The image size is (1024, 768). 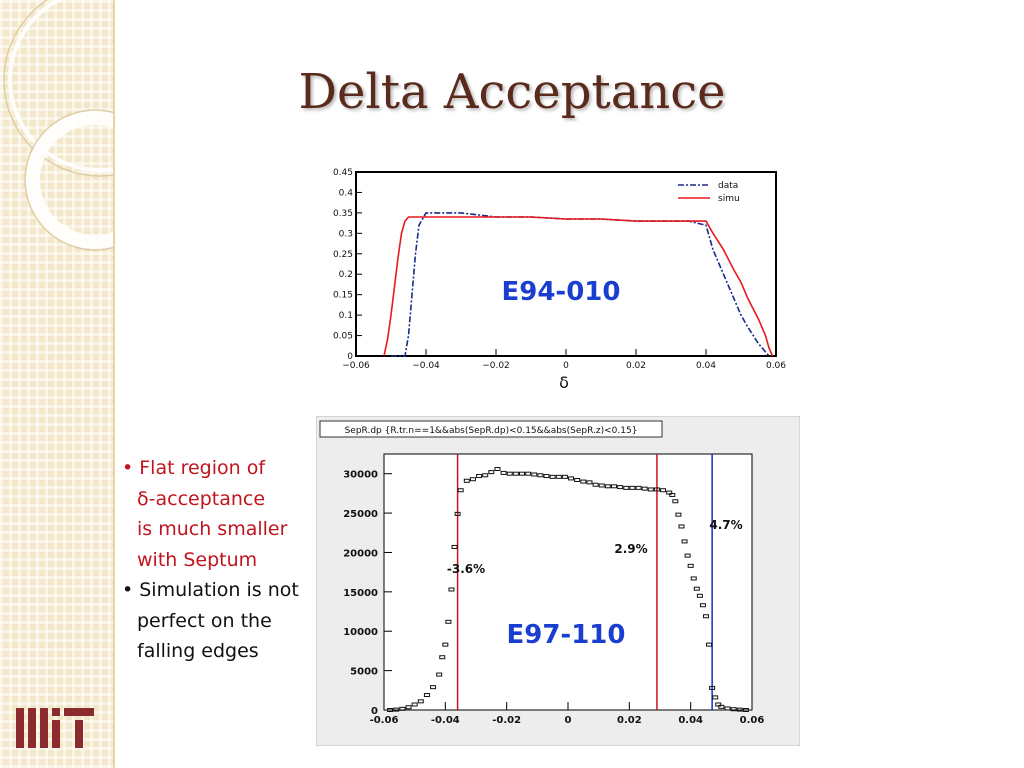 I want to click on chart1-y-tick-label: 0.1, so click(x=346, y=316).